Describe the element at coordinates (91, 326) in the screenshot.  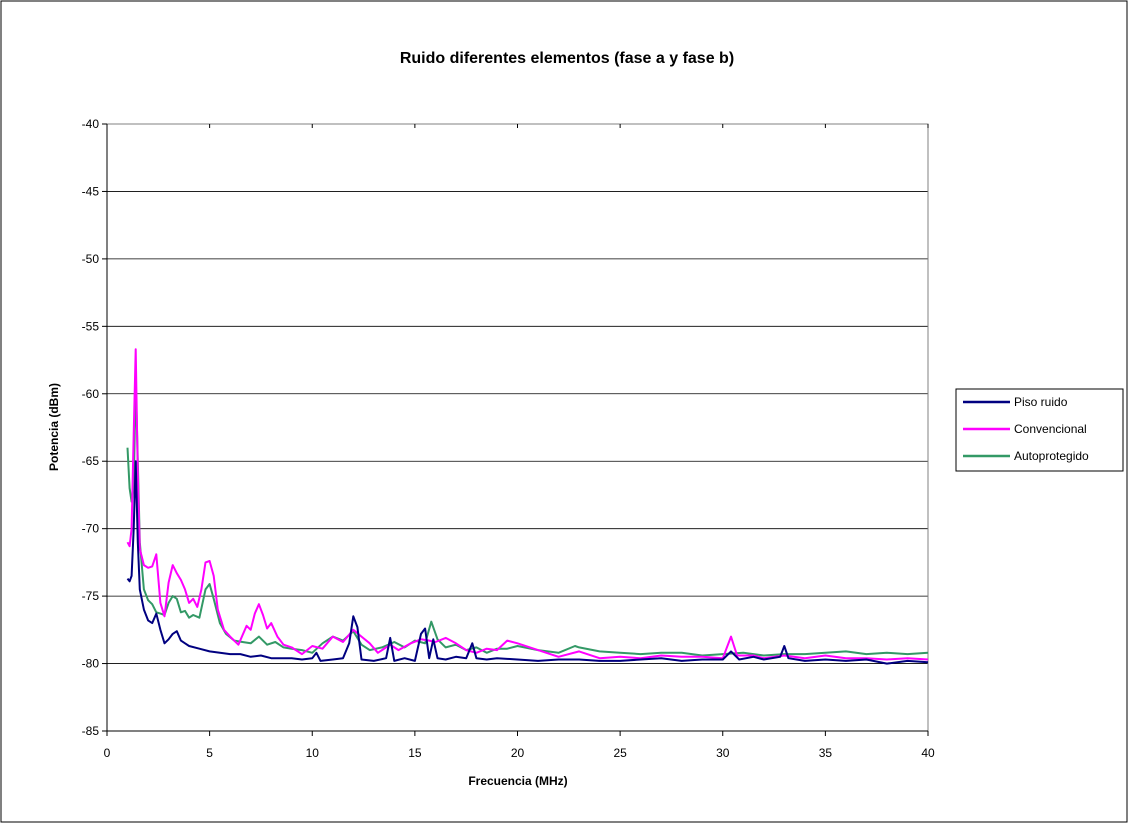
I see `y-tick-label: -55` at that location.